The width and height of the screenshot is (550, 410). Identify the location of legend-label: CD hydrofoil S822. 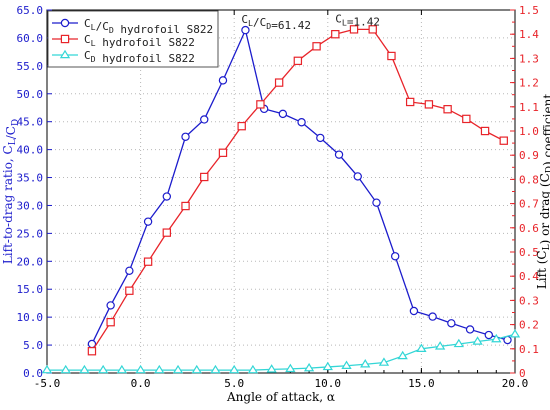
(139, 57).